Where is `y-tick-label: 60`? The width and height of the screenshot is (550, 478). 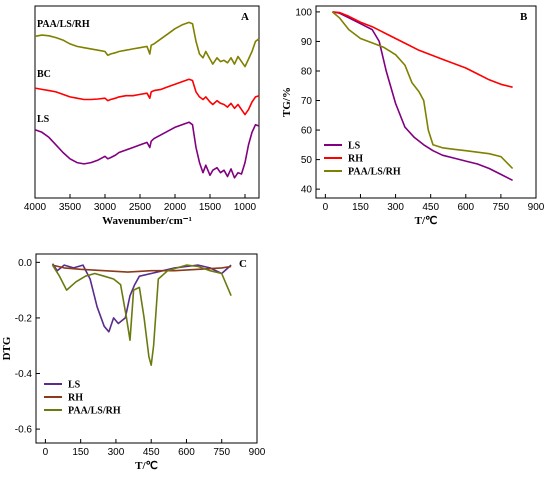
y-tick-label: 60 is located at coordinates (307, 131).